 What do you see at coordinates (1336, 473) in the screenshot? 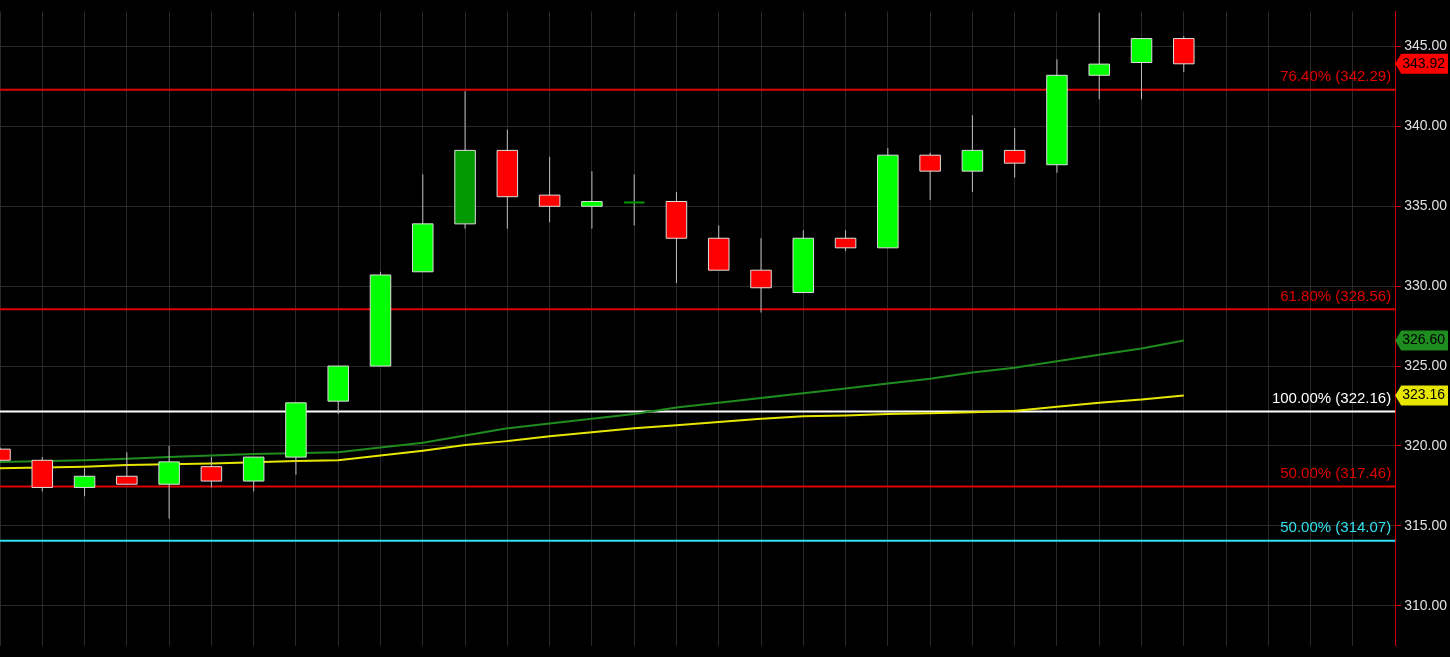
I see `ref-line-label: 50.00% (317.46)` at bounding box center [1336, 473].